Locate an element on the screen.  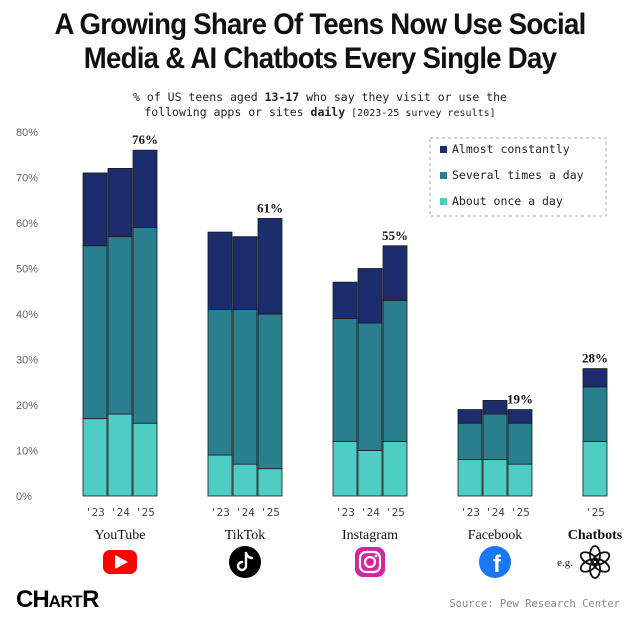
y-tick-label: 20% is located at coordinates (27, 406).